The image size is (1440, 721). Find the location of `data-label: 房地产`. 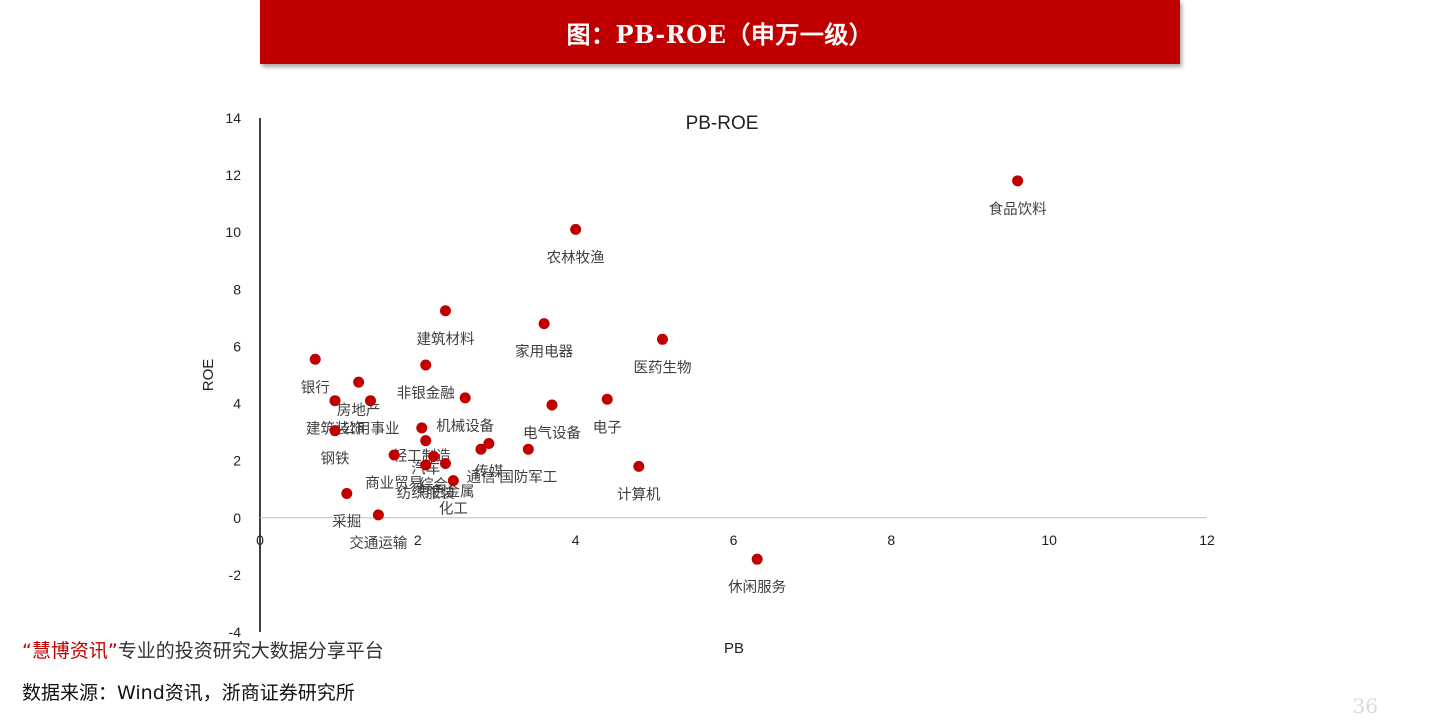

data-label: 房地产 is located at coordinates (359, 410).